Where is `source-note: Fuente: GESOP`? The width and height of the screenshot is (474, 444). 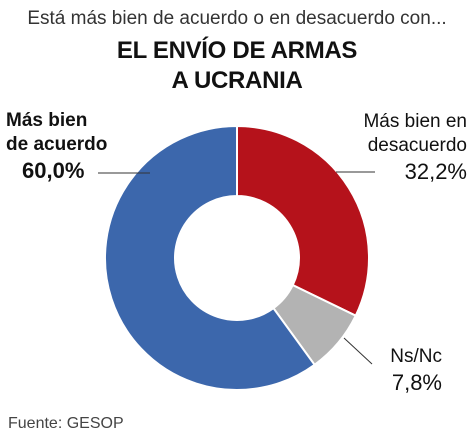 source-note: Fuente: GESOP is located at coordinates (66, 423).